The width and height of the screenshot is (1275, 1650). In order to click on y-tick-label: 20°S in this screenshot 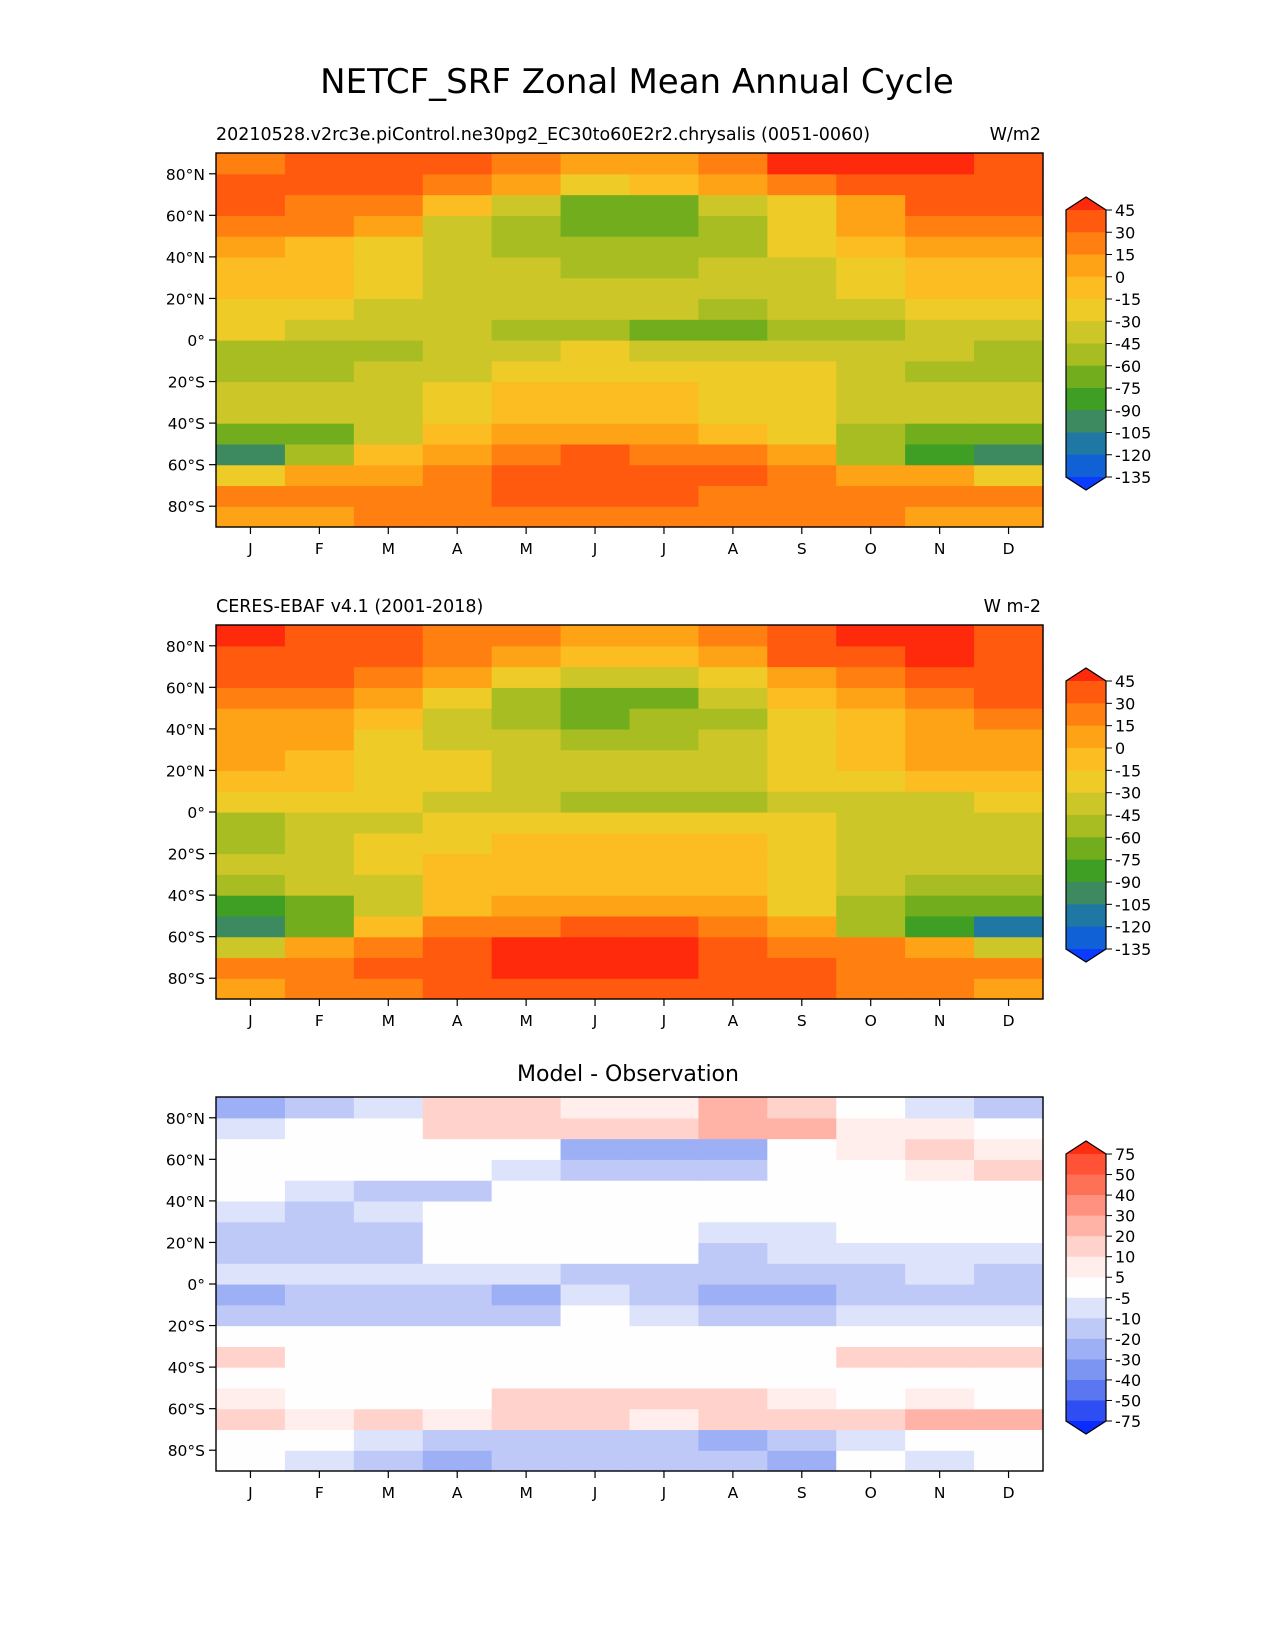, I will do `click(186, 1327)`.